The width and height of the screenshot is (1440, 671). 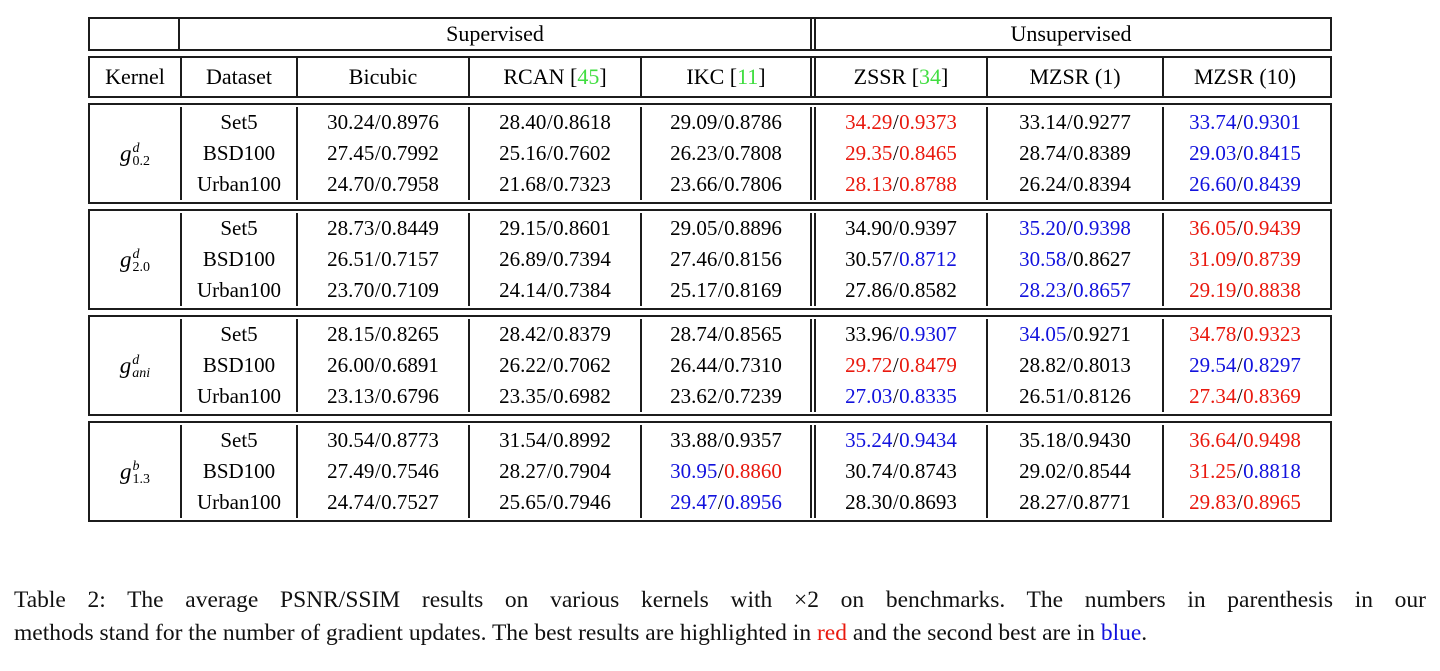 I want to click on psnr-ssim-cell: 26.22/0.7062, so click(x=554, y=365).